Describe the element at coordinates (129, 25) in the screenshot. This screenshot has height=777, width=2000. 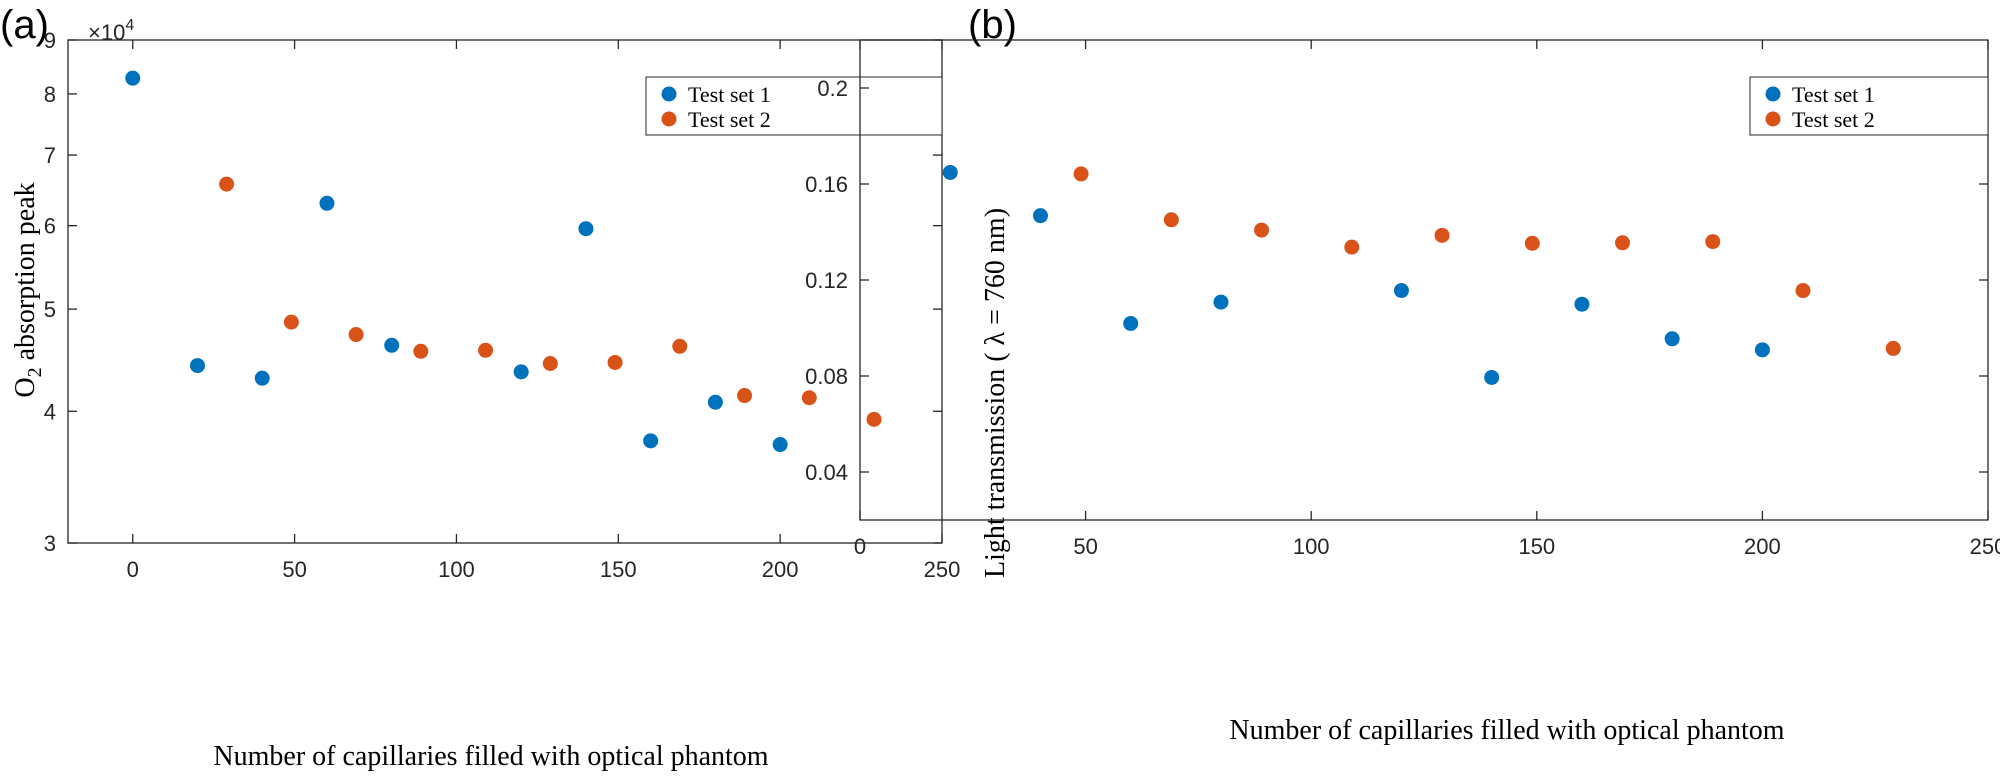
I see `y-exponent-power: 4` at that location.